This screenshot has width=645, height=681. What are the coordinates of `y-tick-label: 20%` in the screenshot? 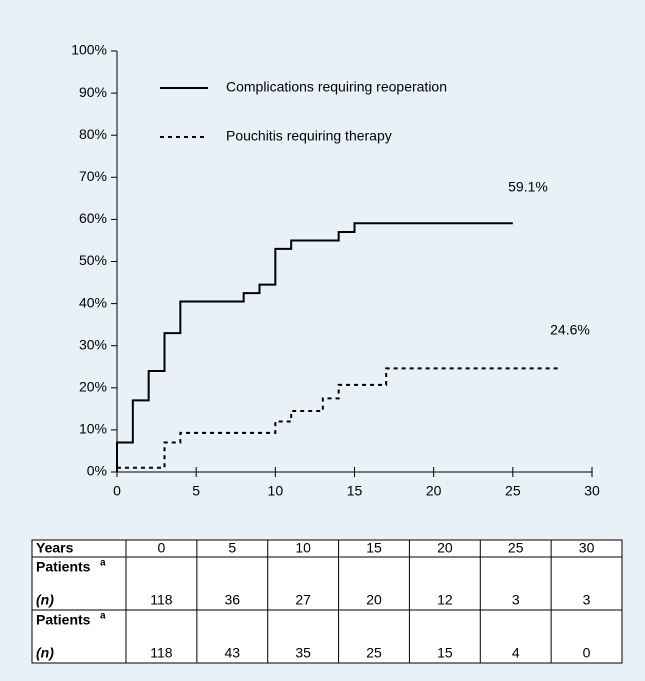 It's located at (93, 387).